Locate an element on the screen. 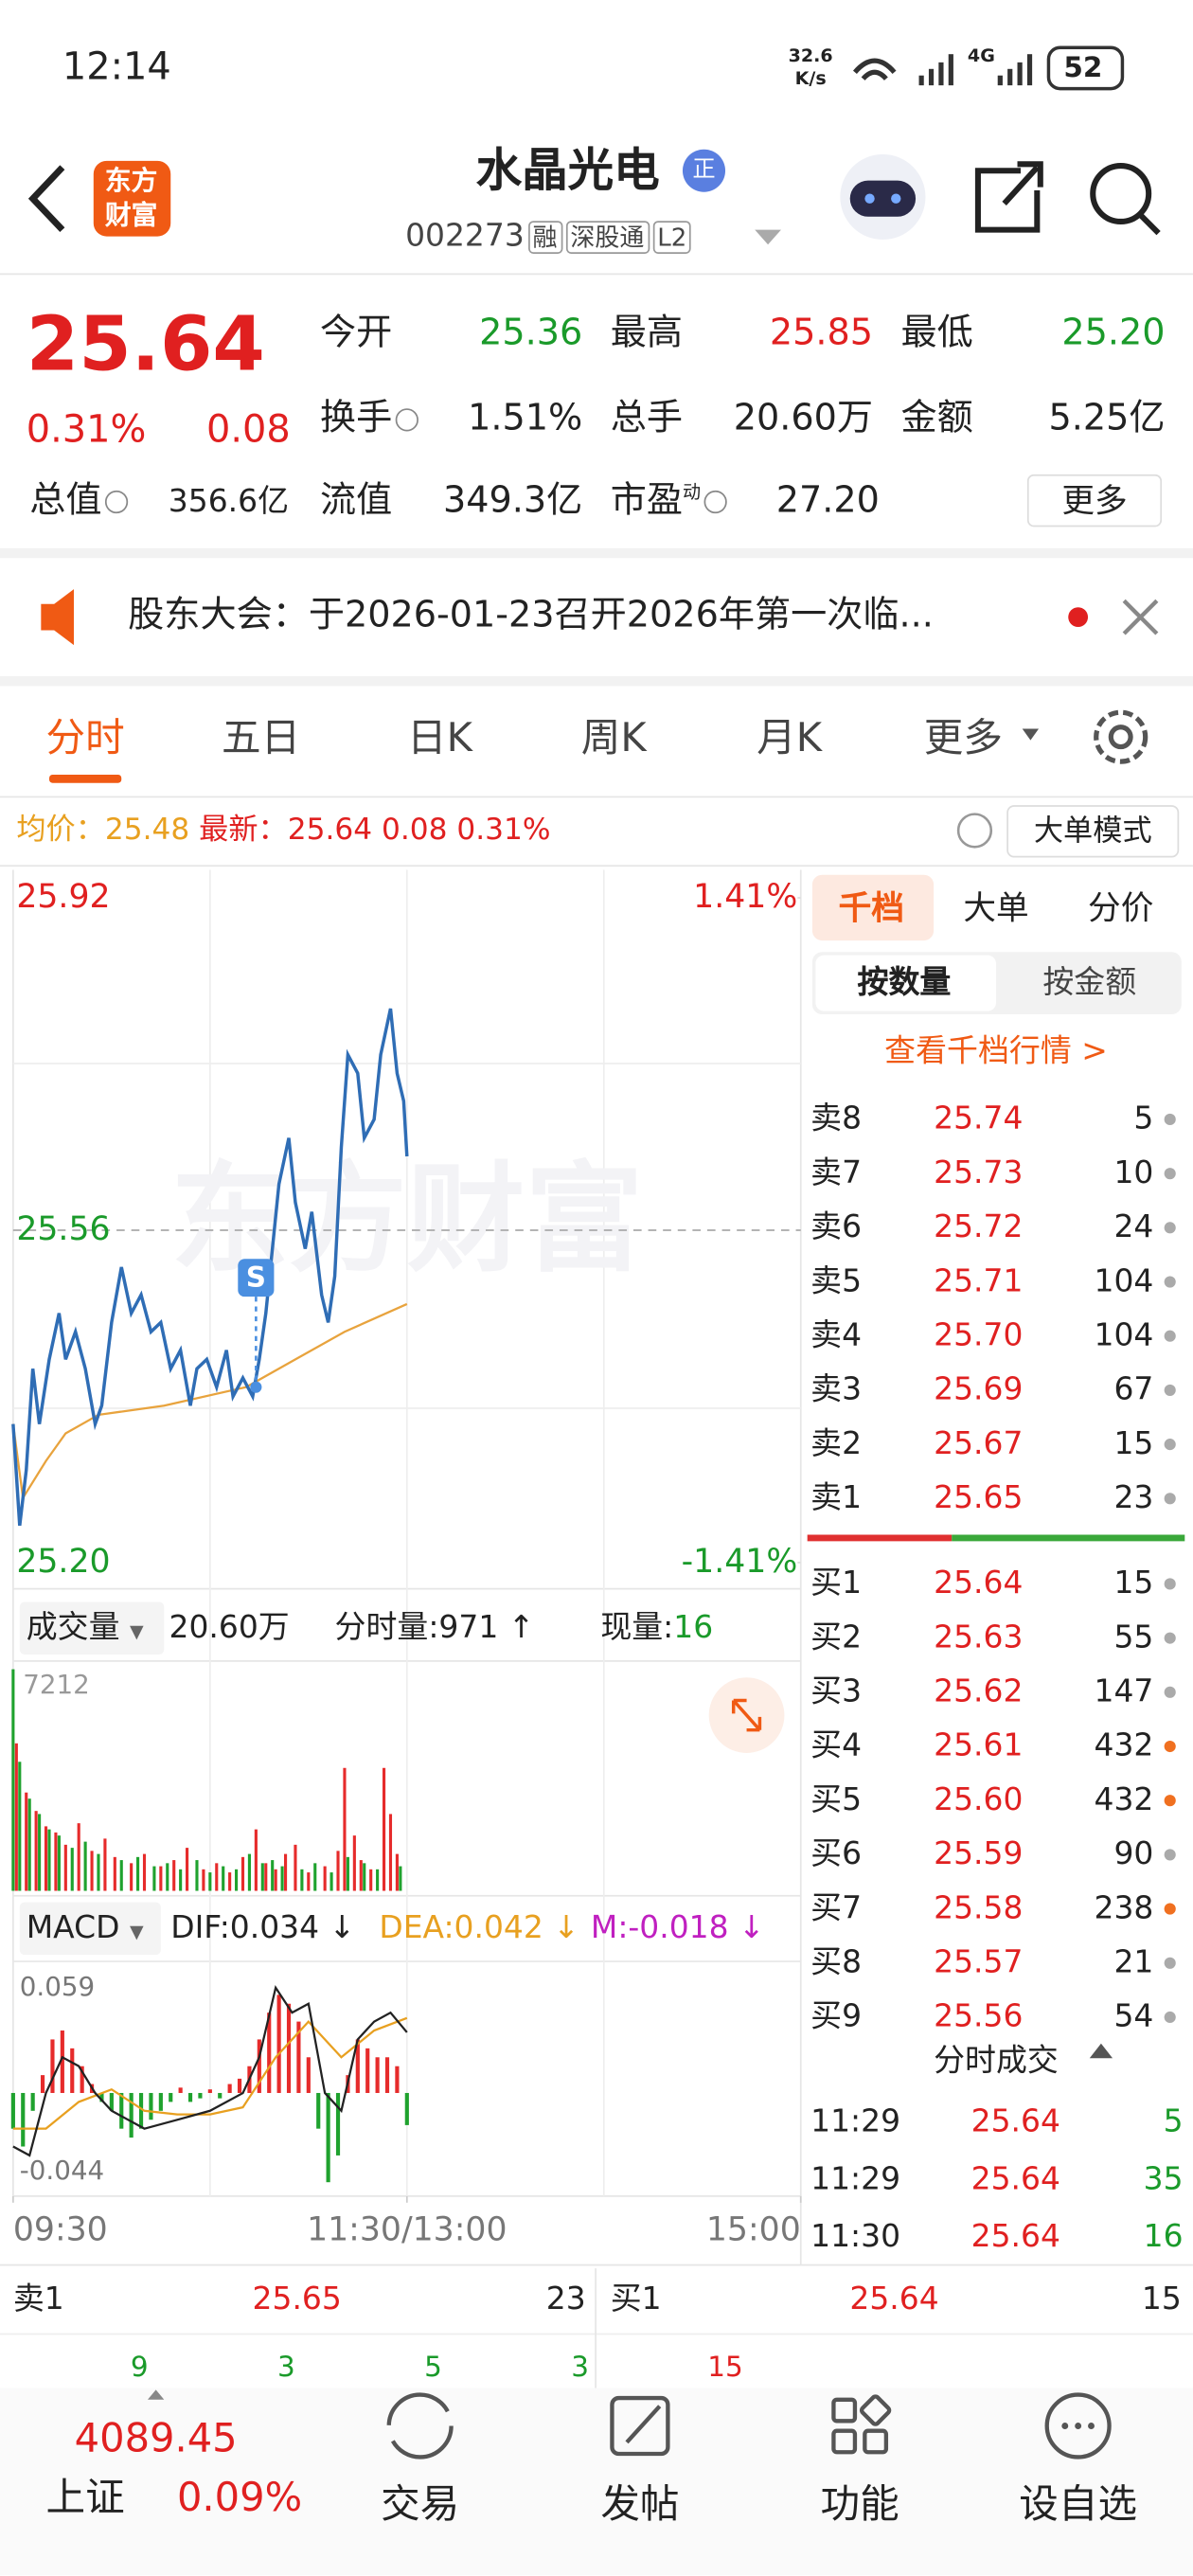  mode-button-bg is located at coordinates (1093, 831).